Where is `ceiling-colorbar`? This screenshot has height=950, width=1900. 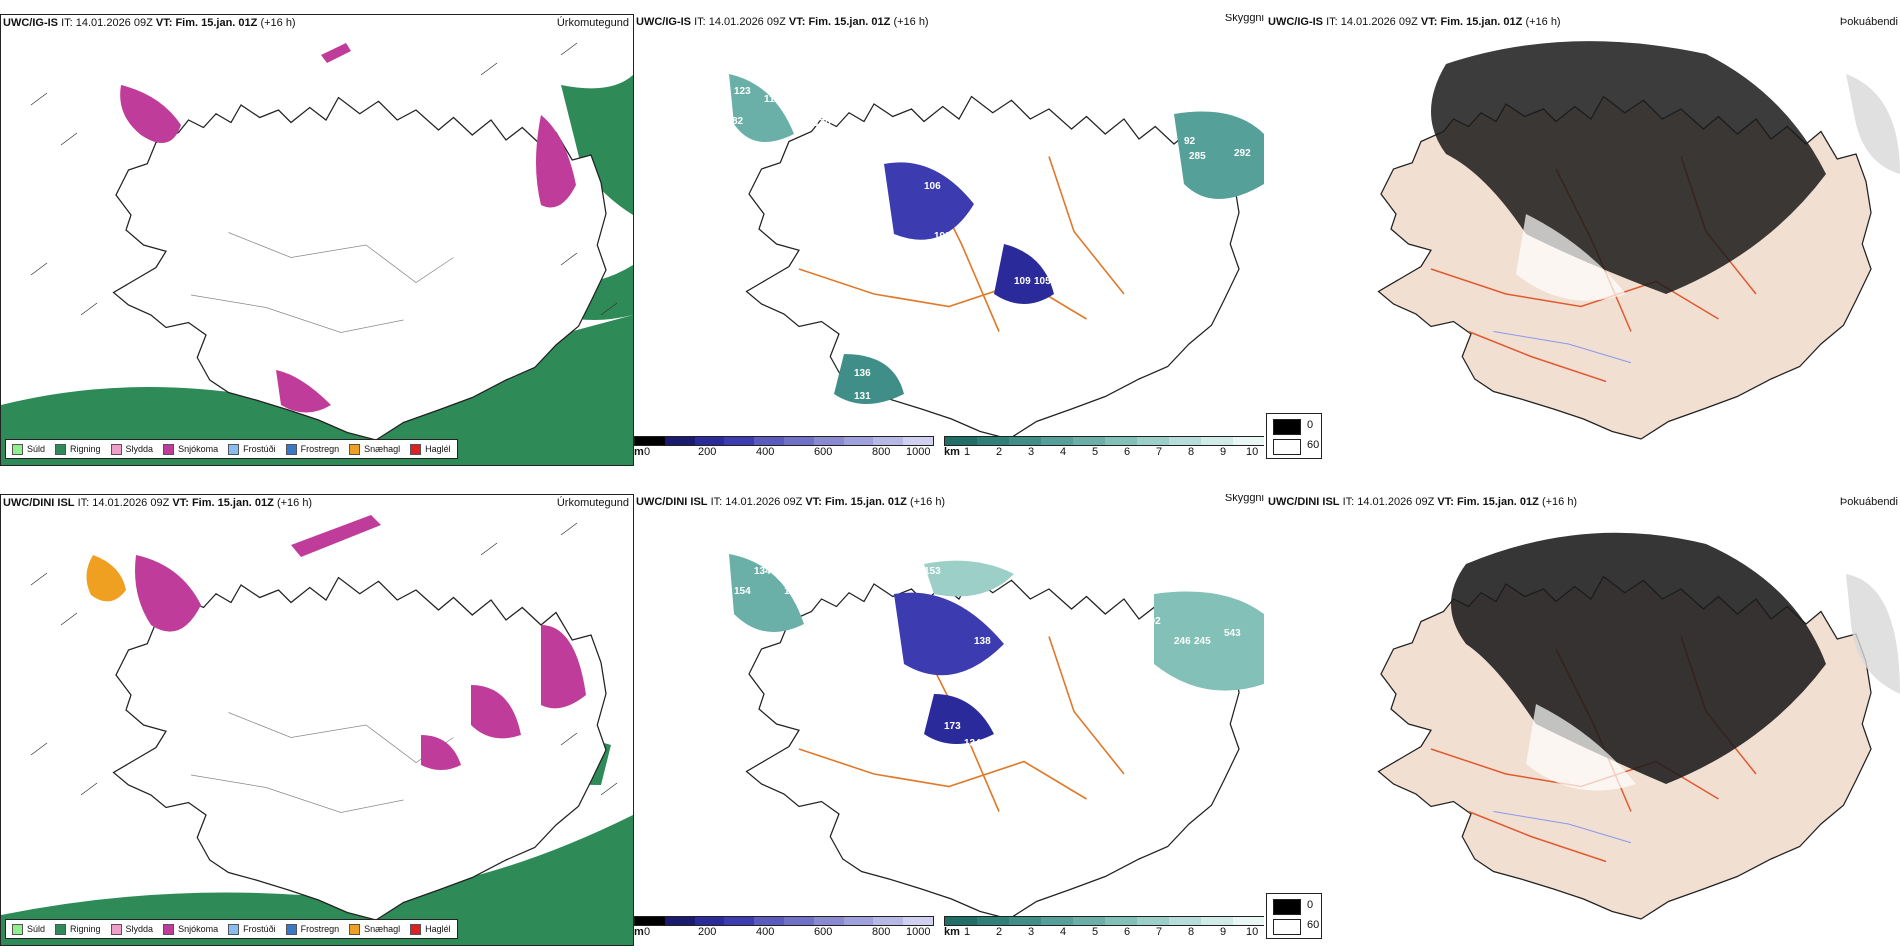
ceiling-colorbar is located at coordinates (784, 441).